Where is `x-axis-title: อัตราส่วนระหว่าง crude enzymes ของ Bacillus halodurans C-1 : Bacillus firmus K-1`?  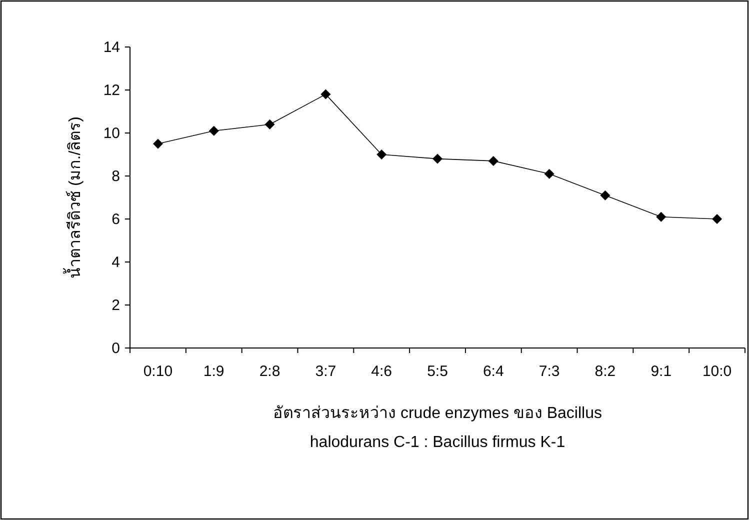 x-axis-title: อัตราส่วนระหว่าง crude enzymes ของ Bacillus halodurans C-1 : Bacillus firmus K-1 is located at coordinates (437, 428).